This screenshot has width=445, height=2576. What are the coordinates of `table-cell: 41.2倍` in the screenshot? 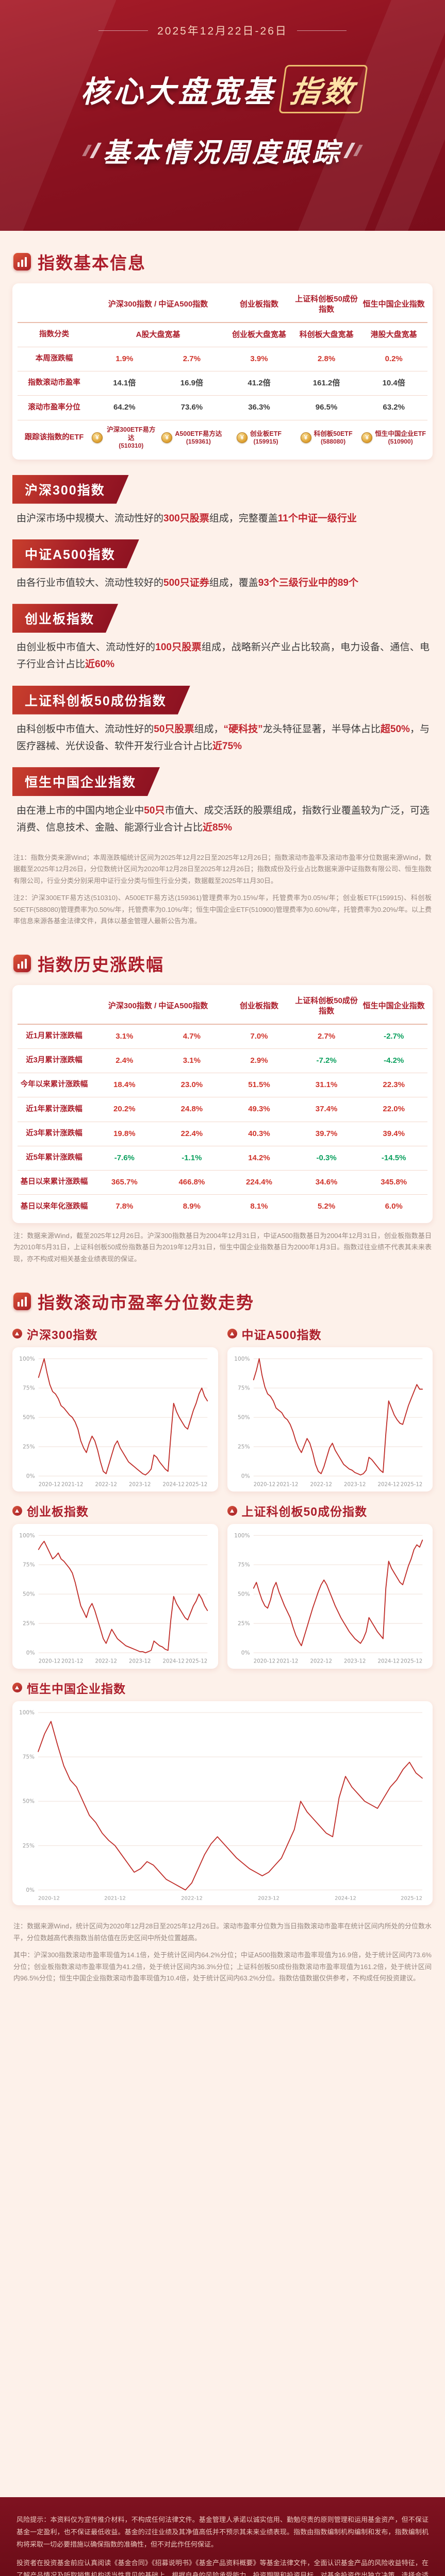 It's located at (259, 383).